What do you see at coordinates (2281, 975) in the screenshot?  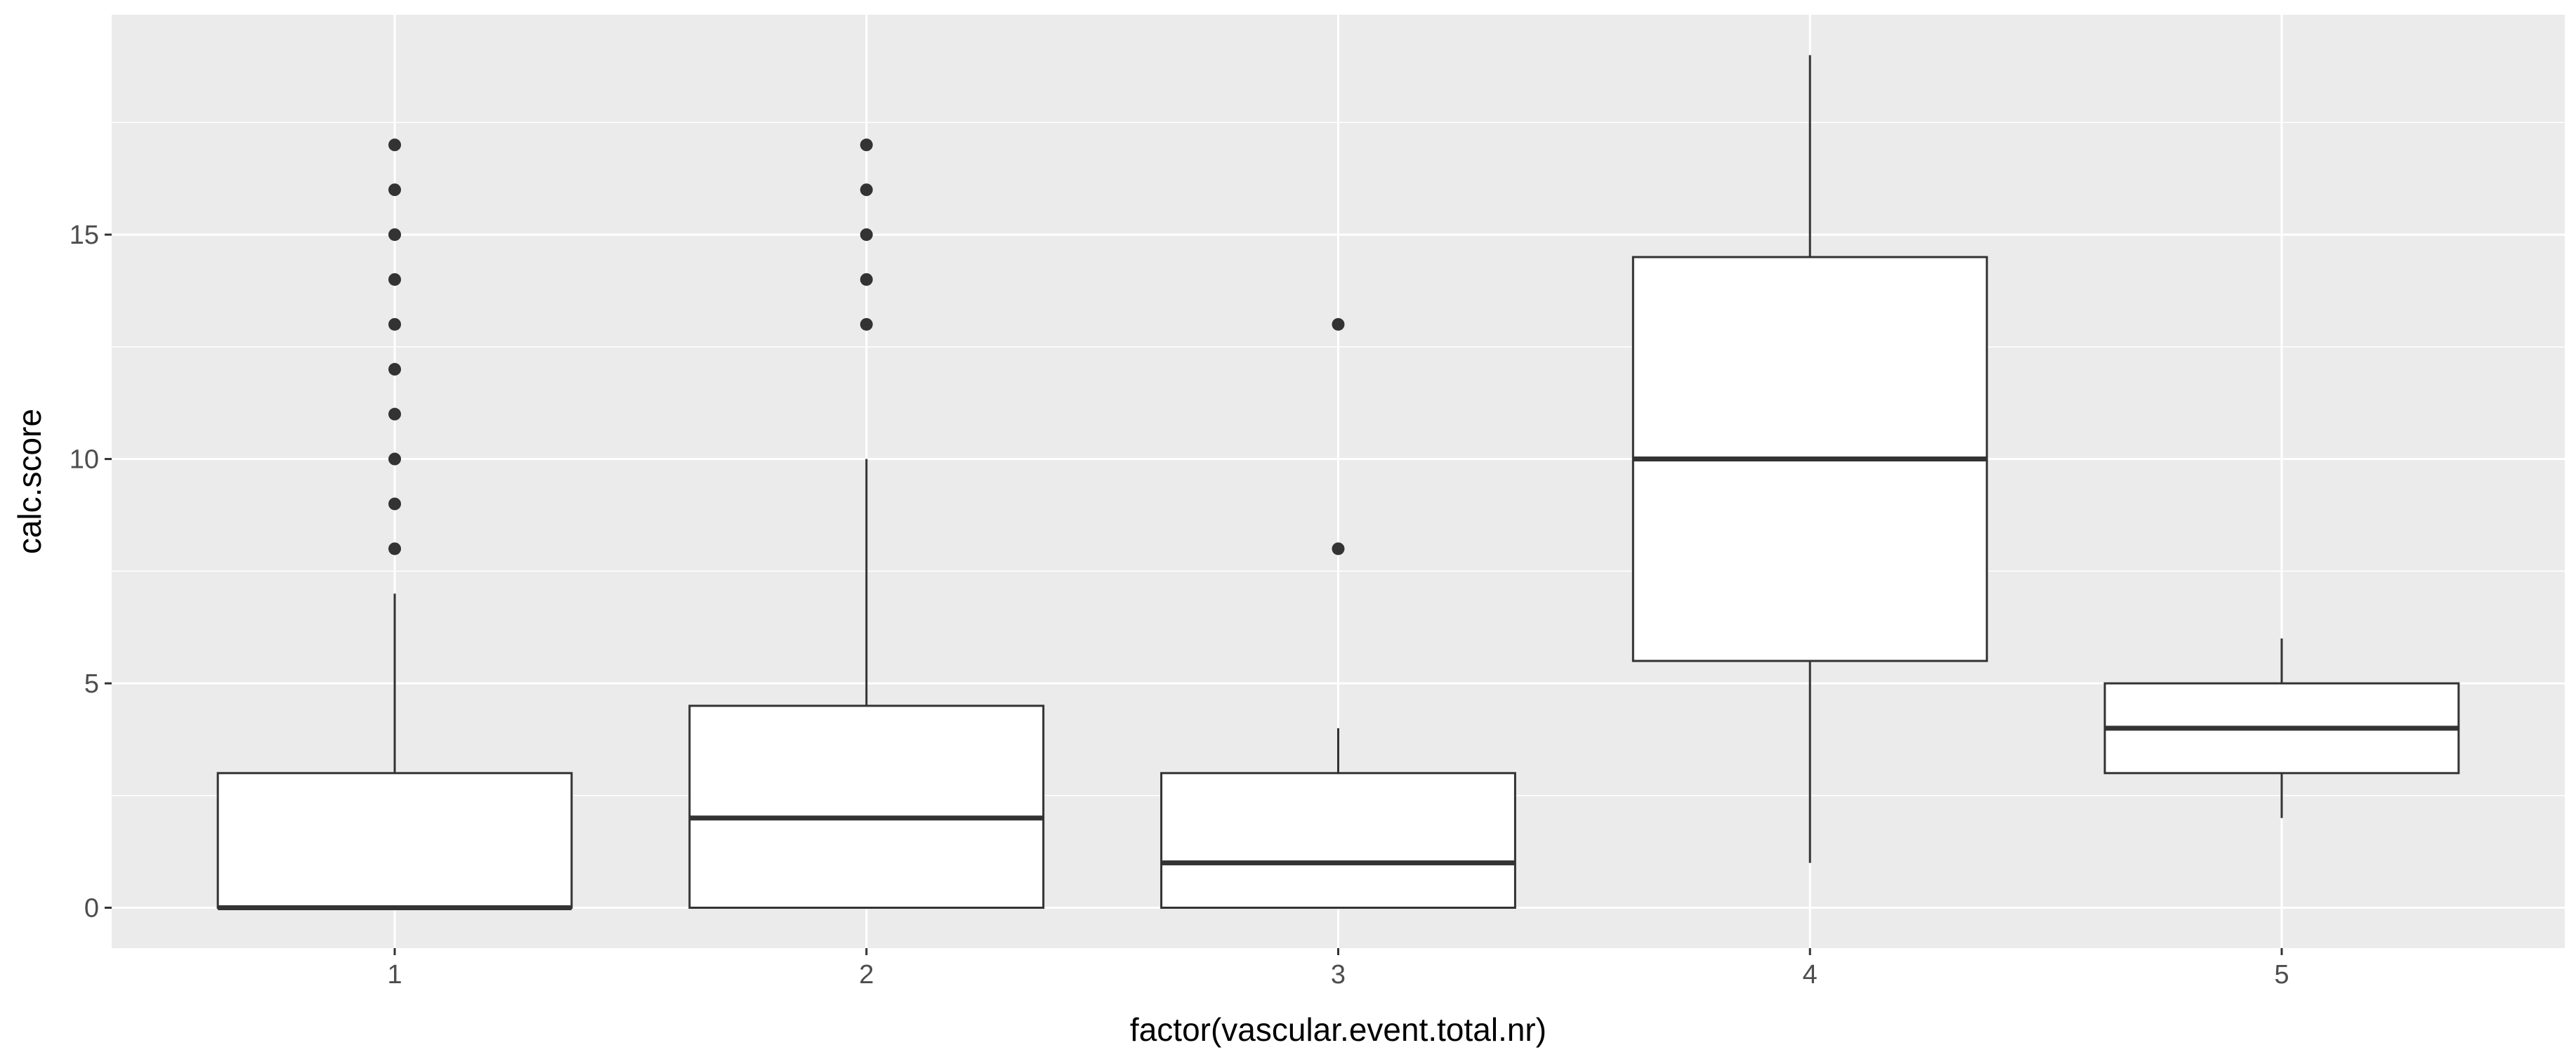 I see `x-tick-label: 5` at bounding box center [2281, 975].